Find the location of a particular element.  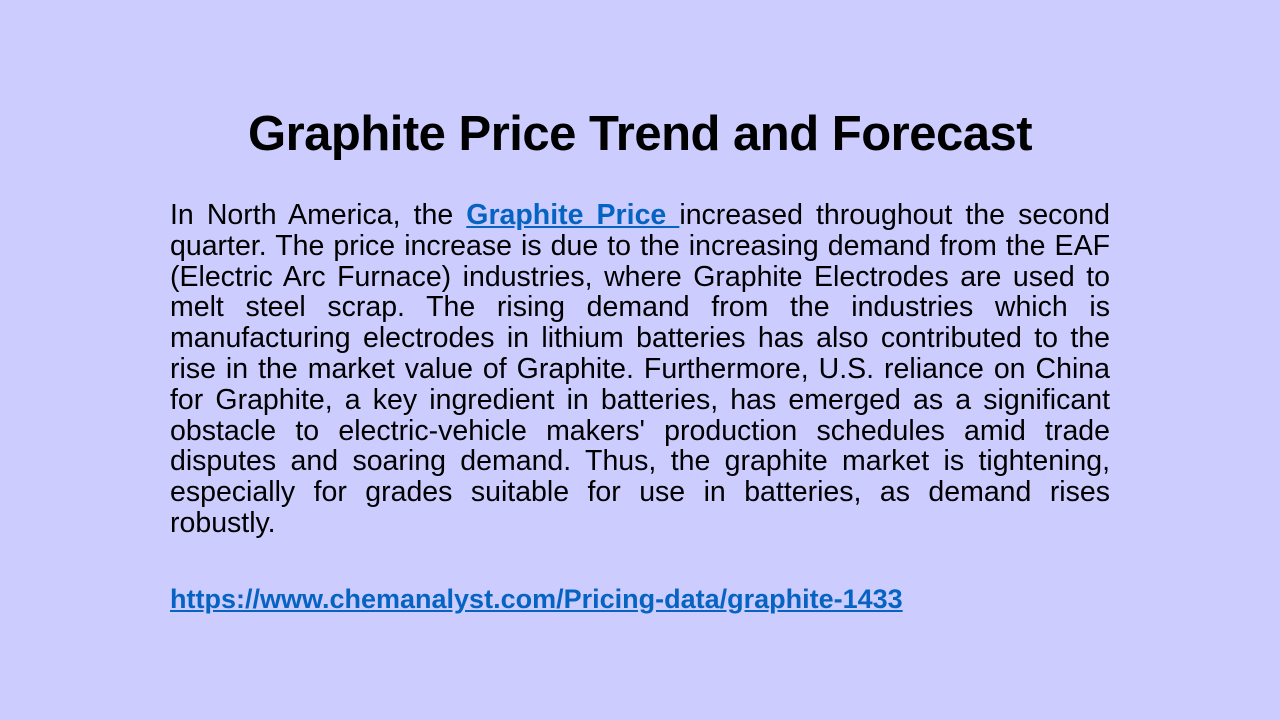

text: In North America, the is located at coordinates (318, 215).